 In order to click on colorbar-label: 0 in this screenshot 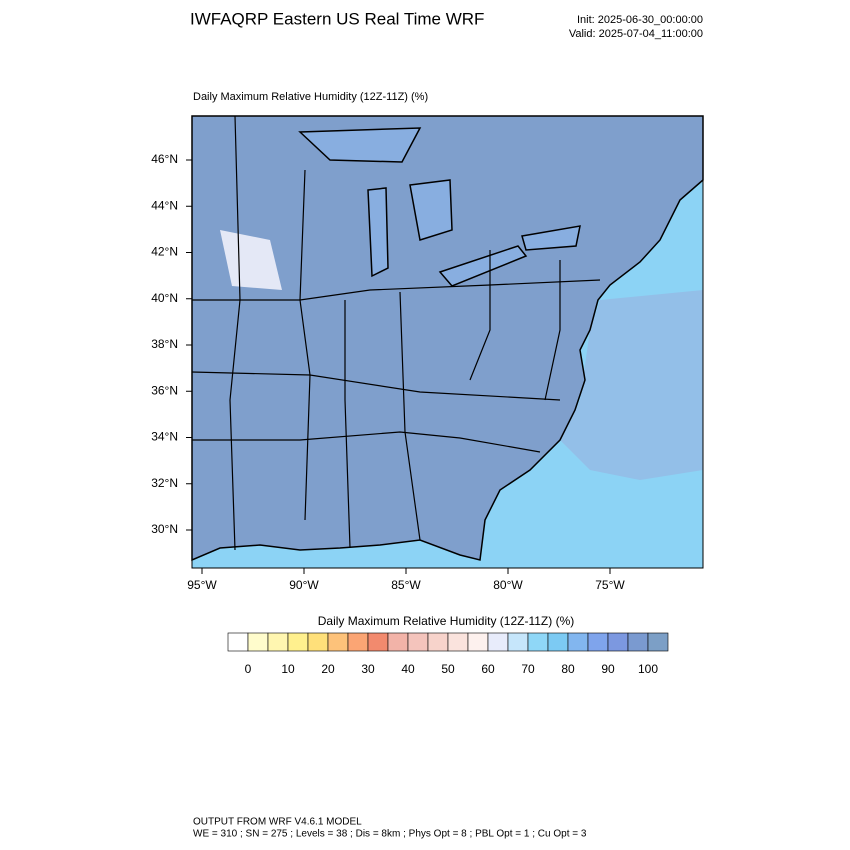, I will do `click(248, 669)`.